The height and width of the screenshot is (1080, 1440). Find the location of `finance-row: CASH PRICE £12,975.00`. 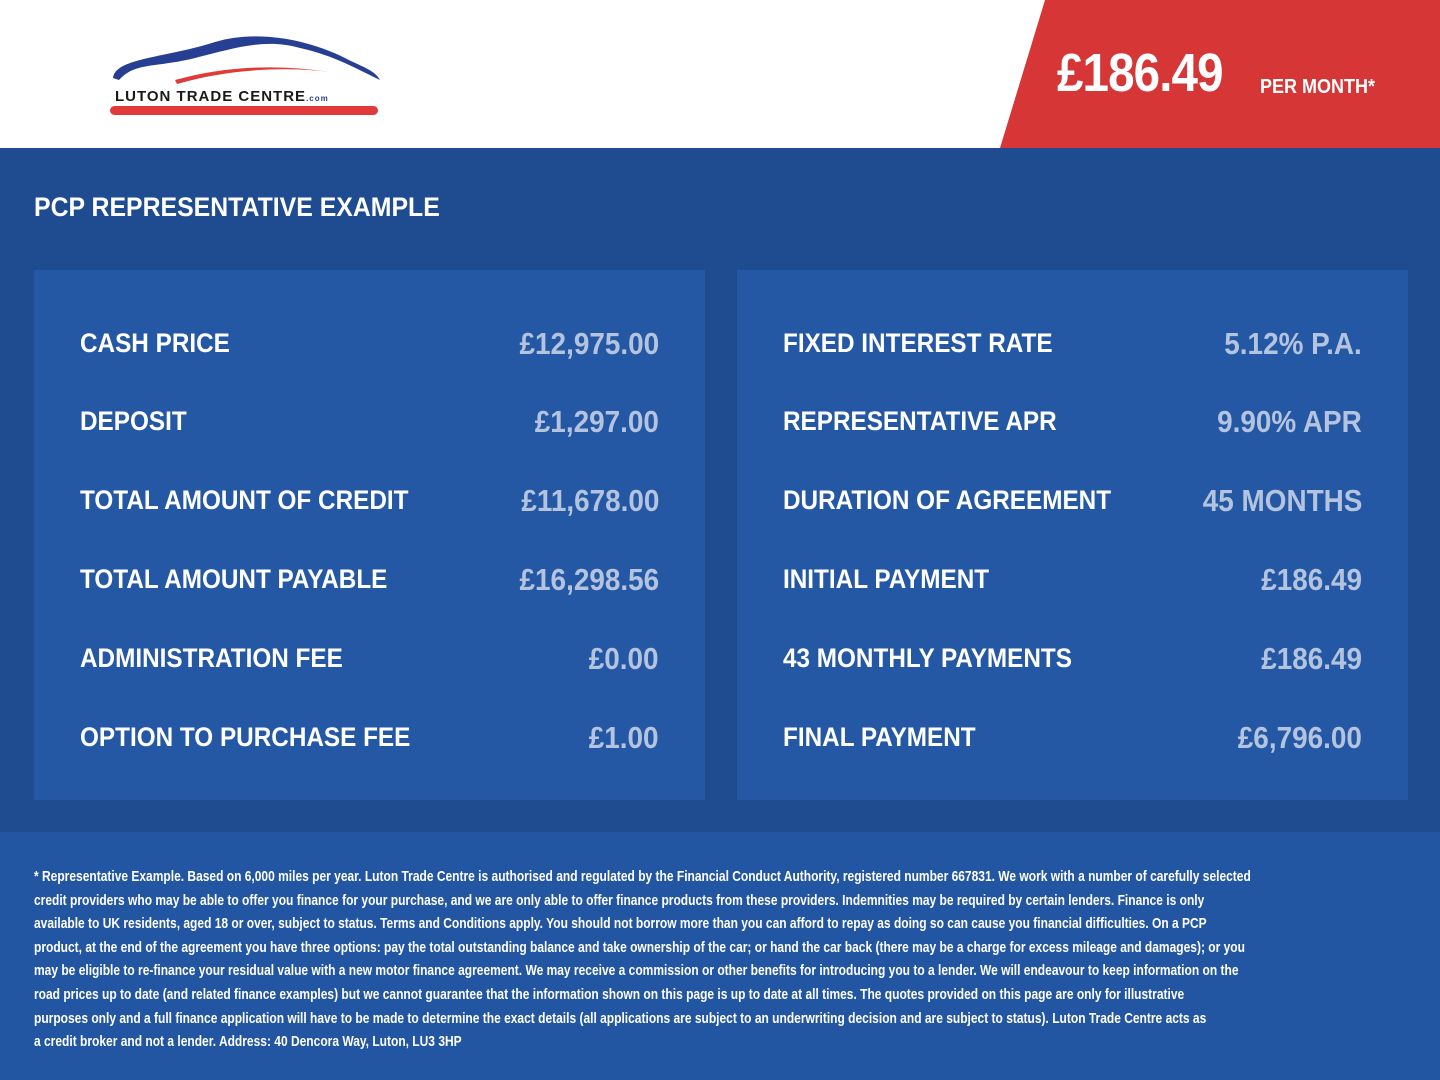

finance-row: CASH PRICE £12,975.00 is located at coordinates (369, 347).